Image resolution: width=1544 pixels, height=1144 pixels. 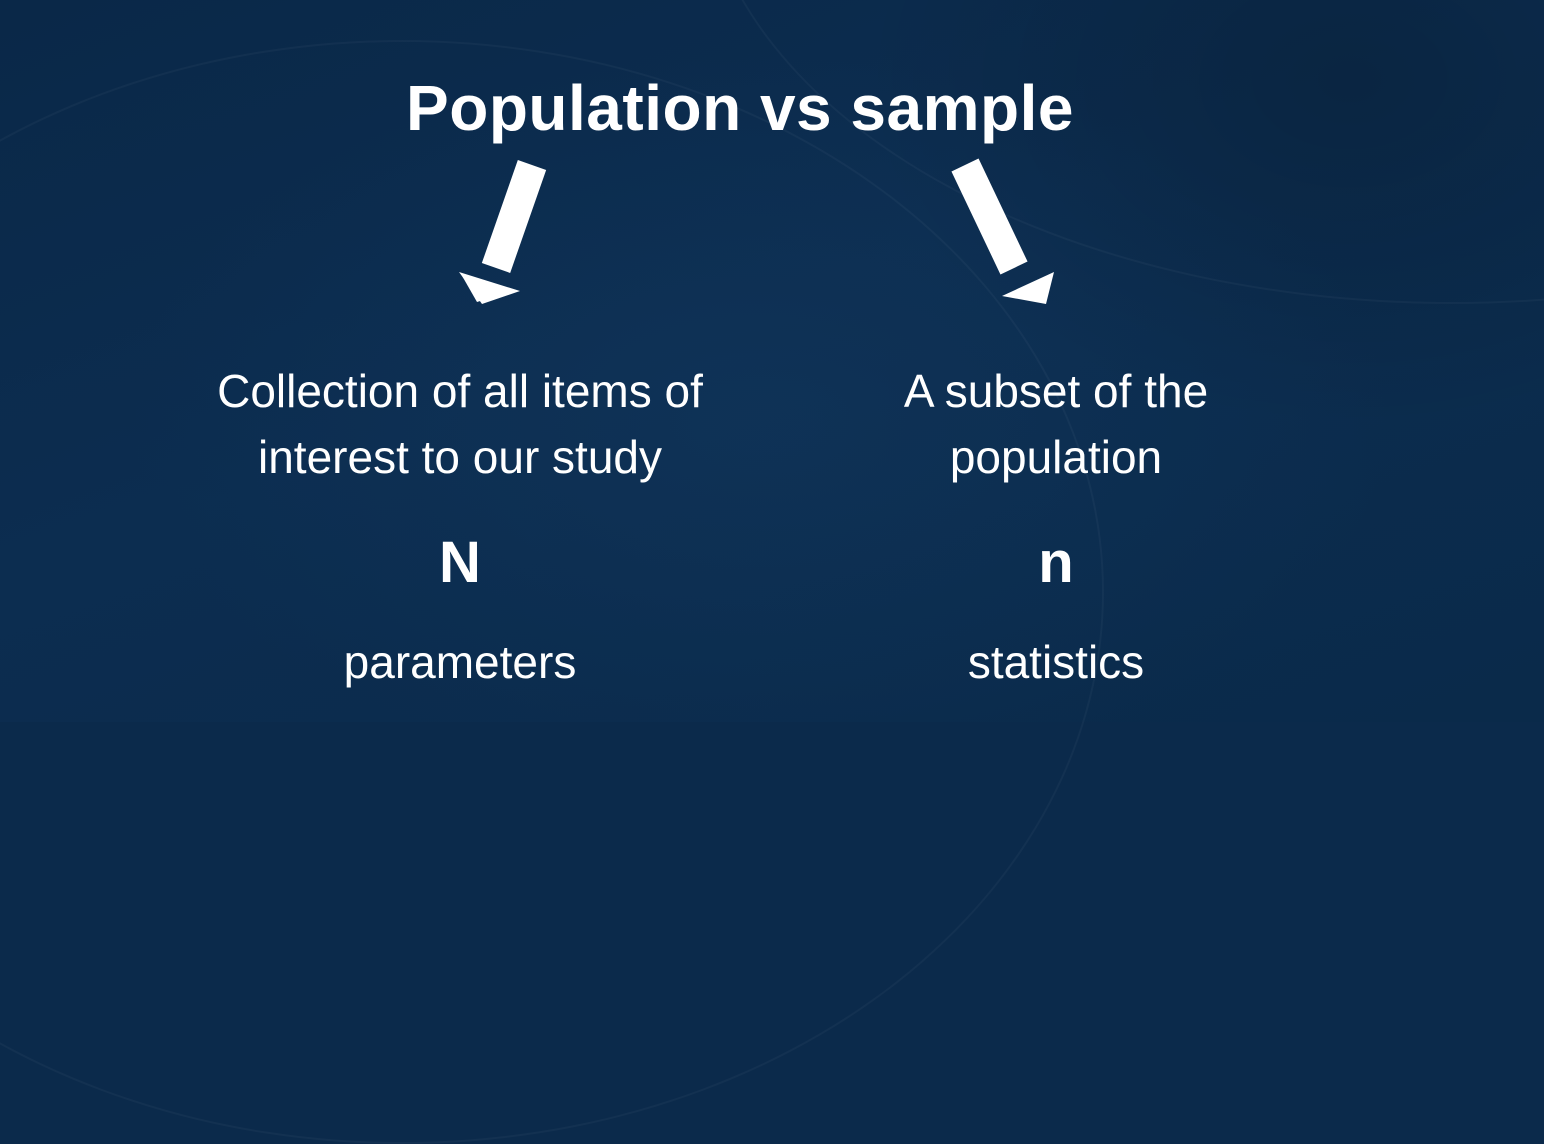 I want to click on sample-symbol: n, so click(x=1056, y=562).